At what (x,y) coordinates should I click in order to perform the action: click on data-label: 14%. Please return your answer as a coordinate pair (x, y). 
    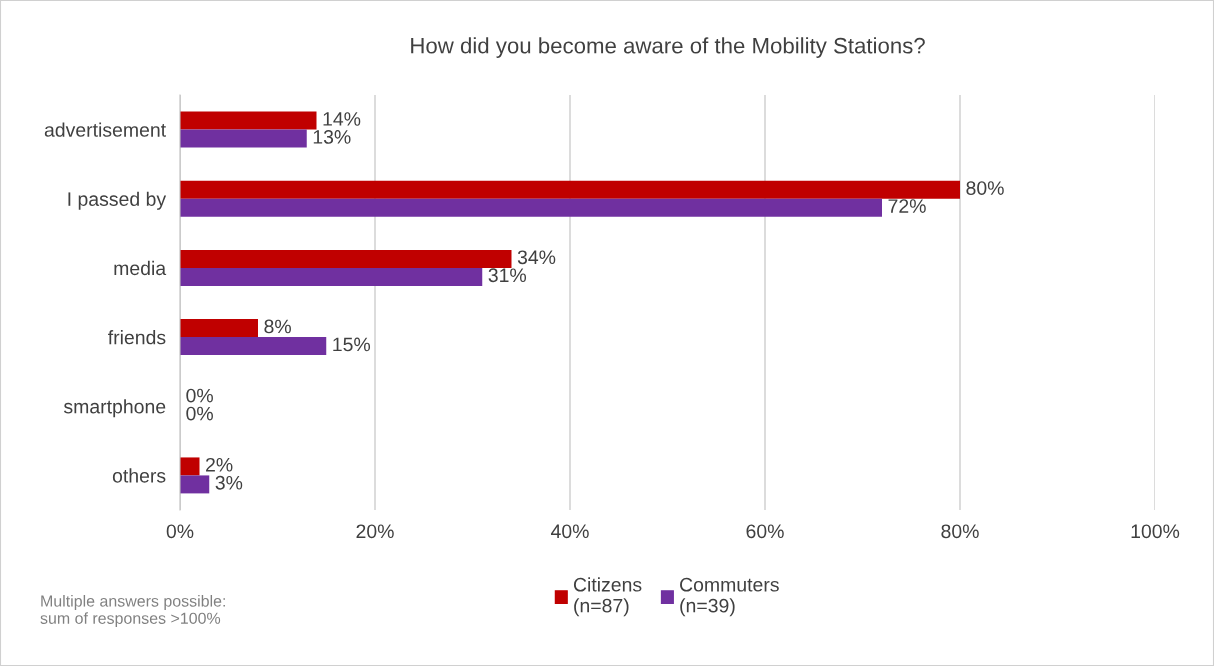
    Looking at the image, I should click on (342, 119).